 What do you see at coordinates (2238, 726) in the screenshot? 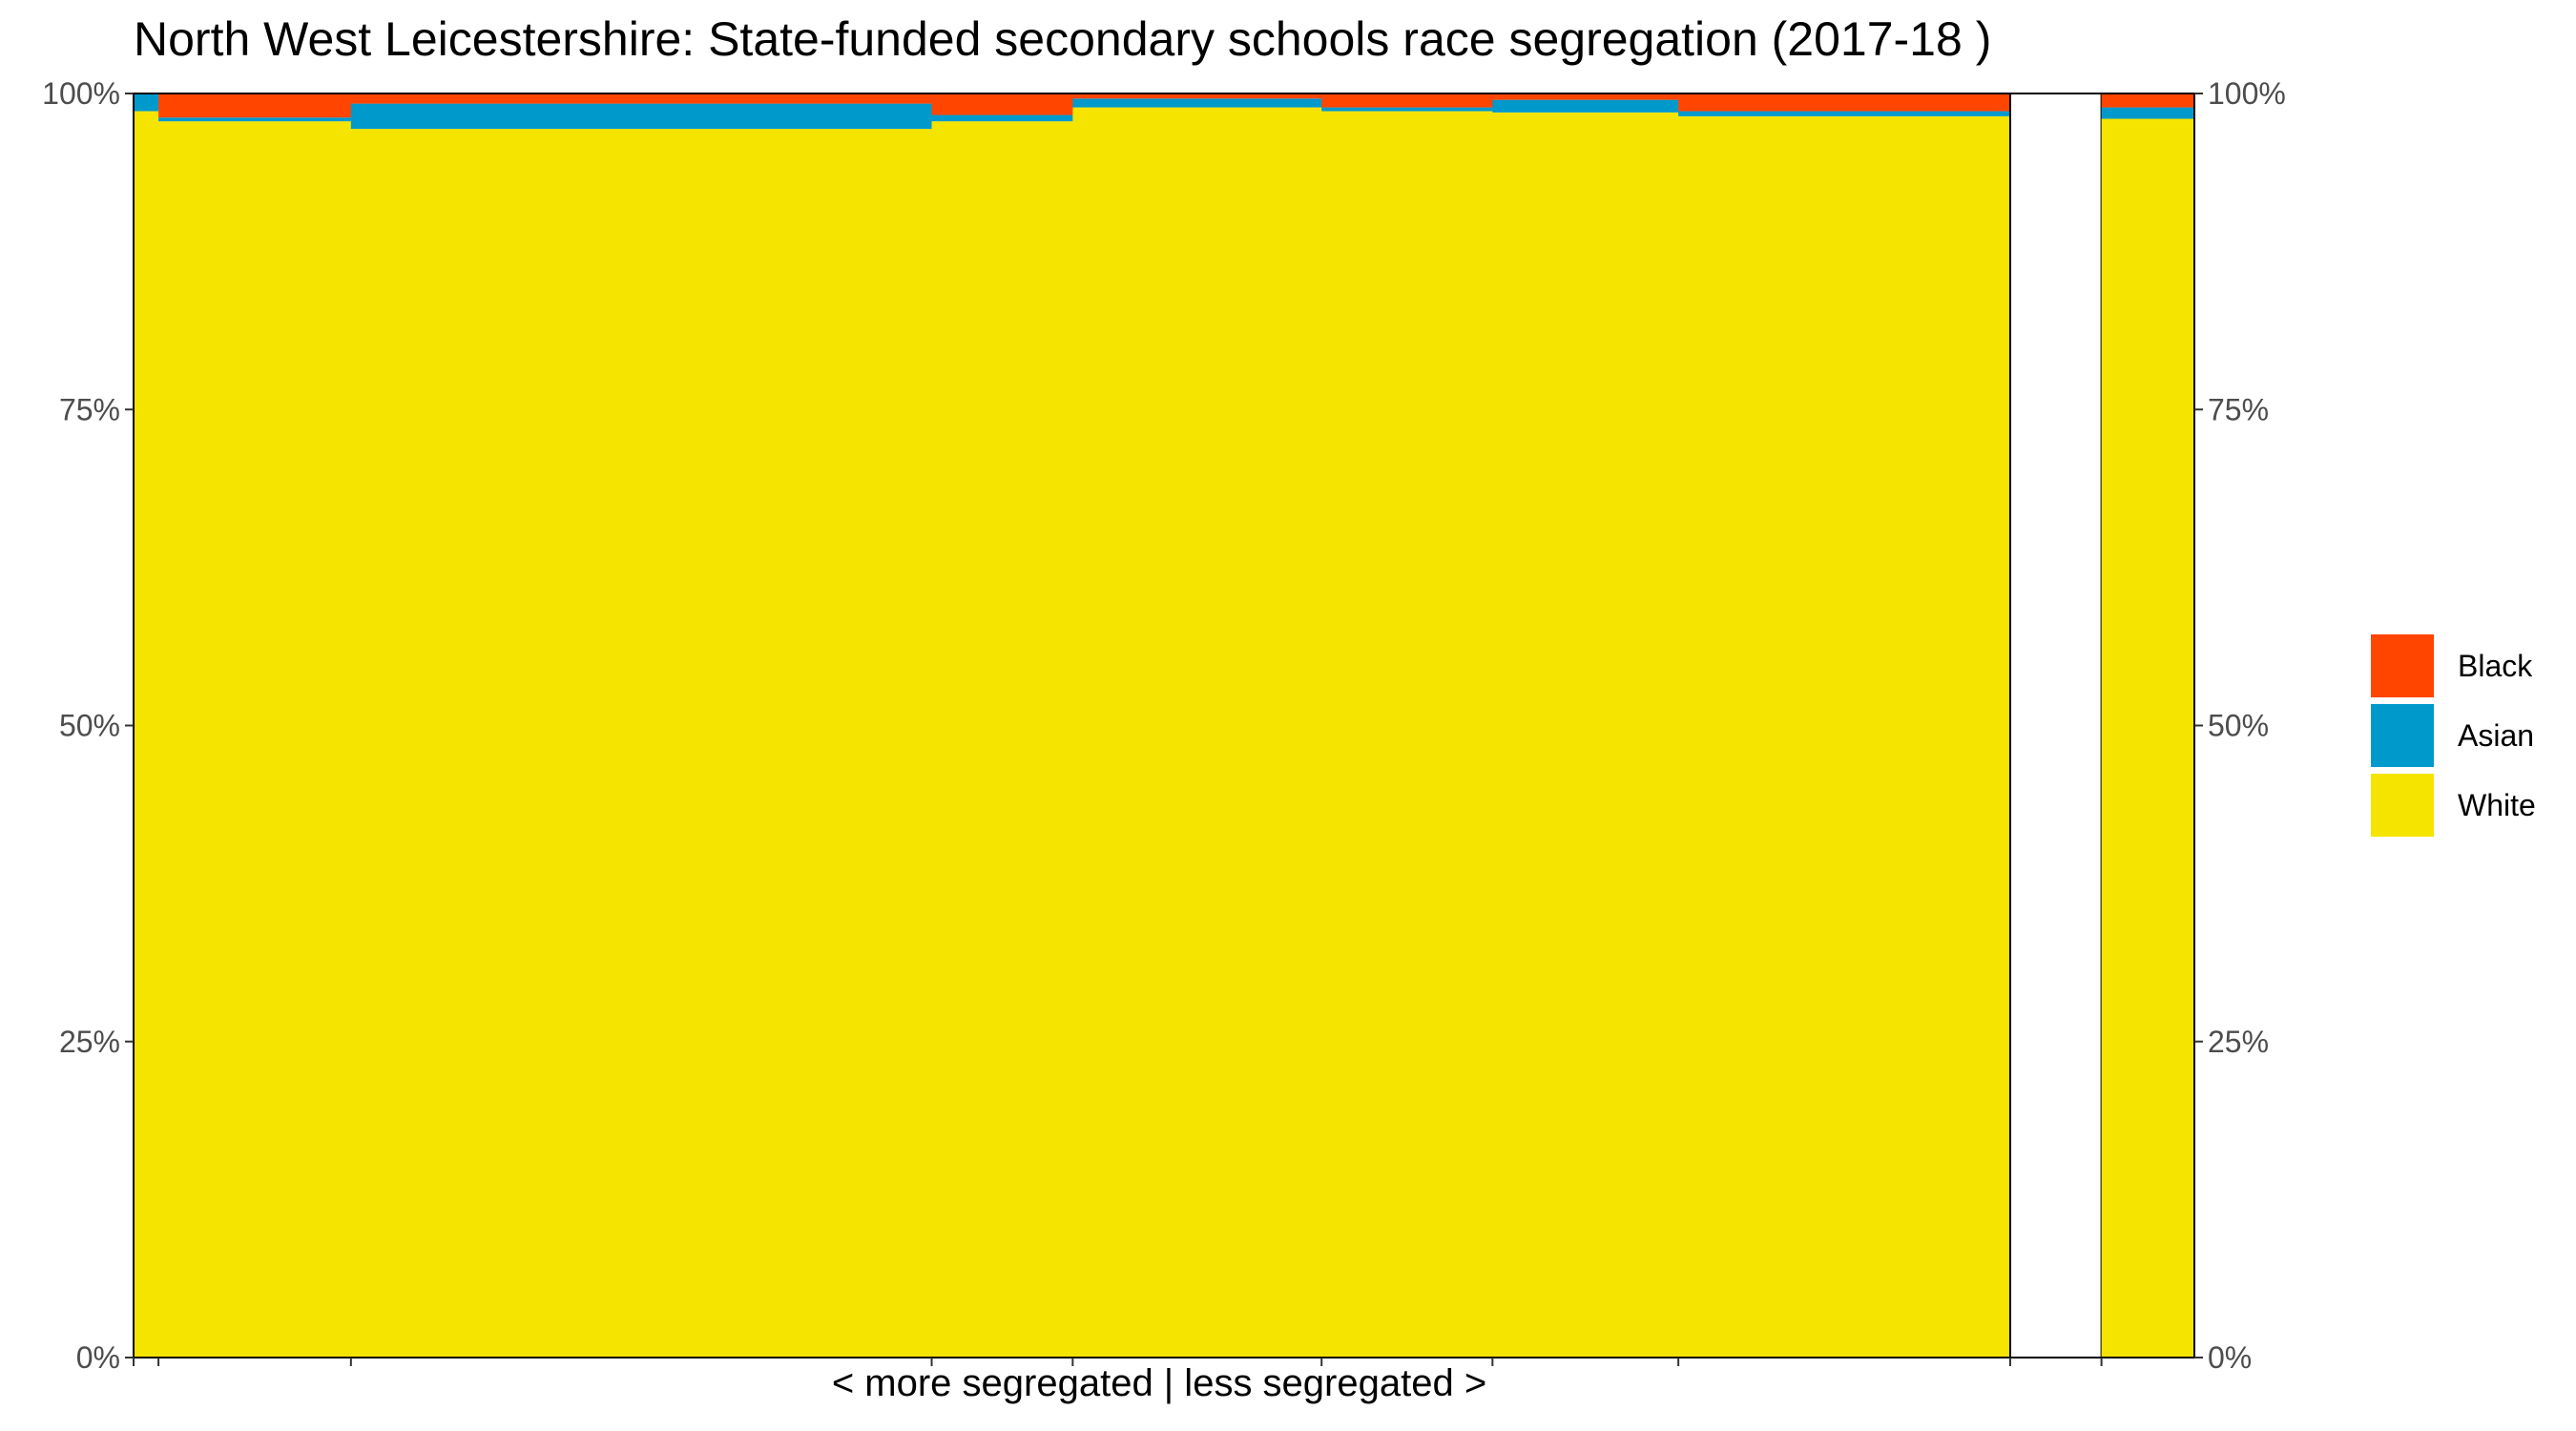
I see `y-tick-label-right-2: 50%` at bounding box center [2238, 726].